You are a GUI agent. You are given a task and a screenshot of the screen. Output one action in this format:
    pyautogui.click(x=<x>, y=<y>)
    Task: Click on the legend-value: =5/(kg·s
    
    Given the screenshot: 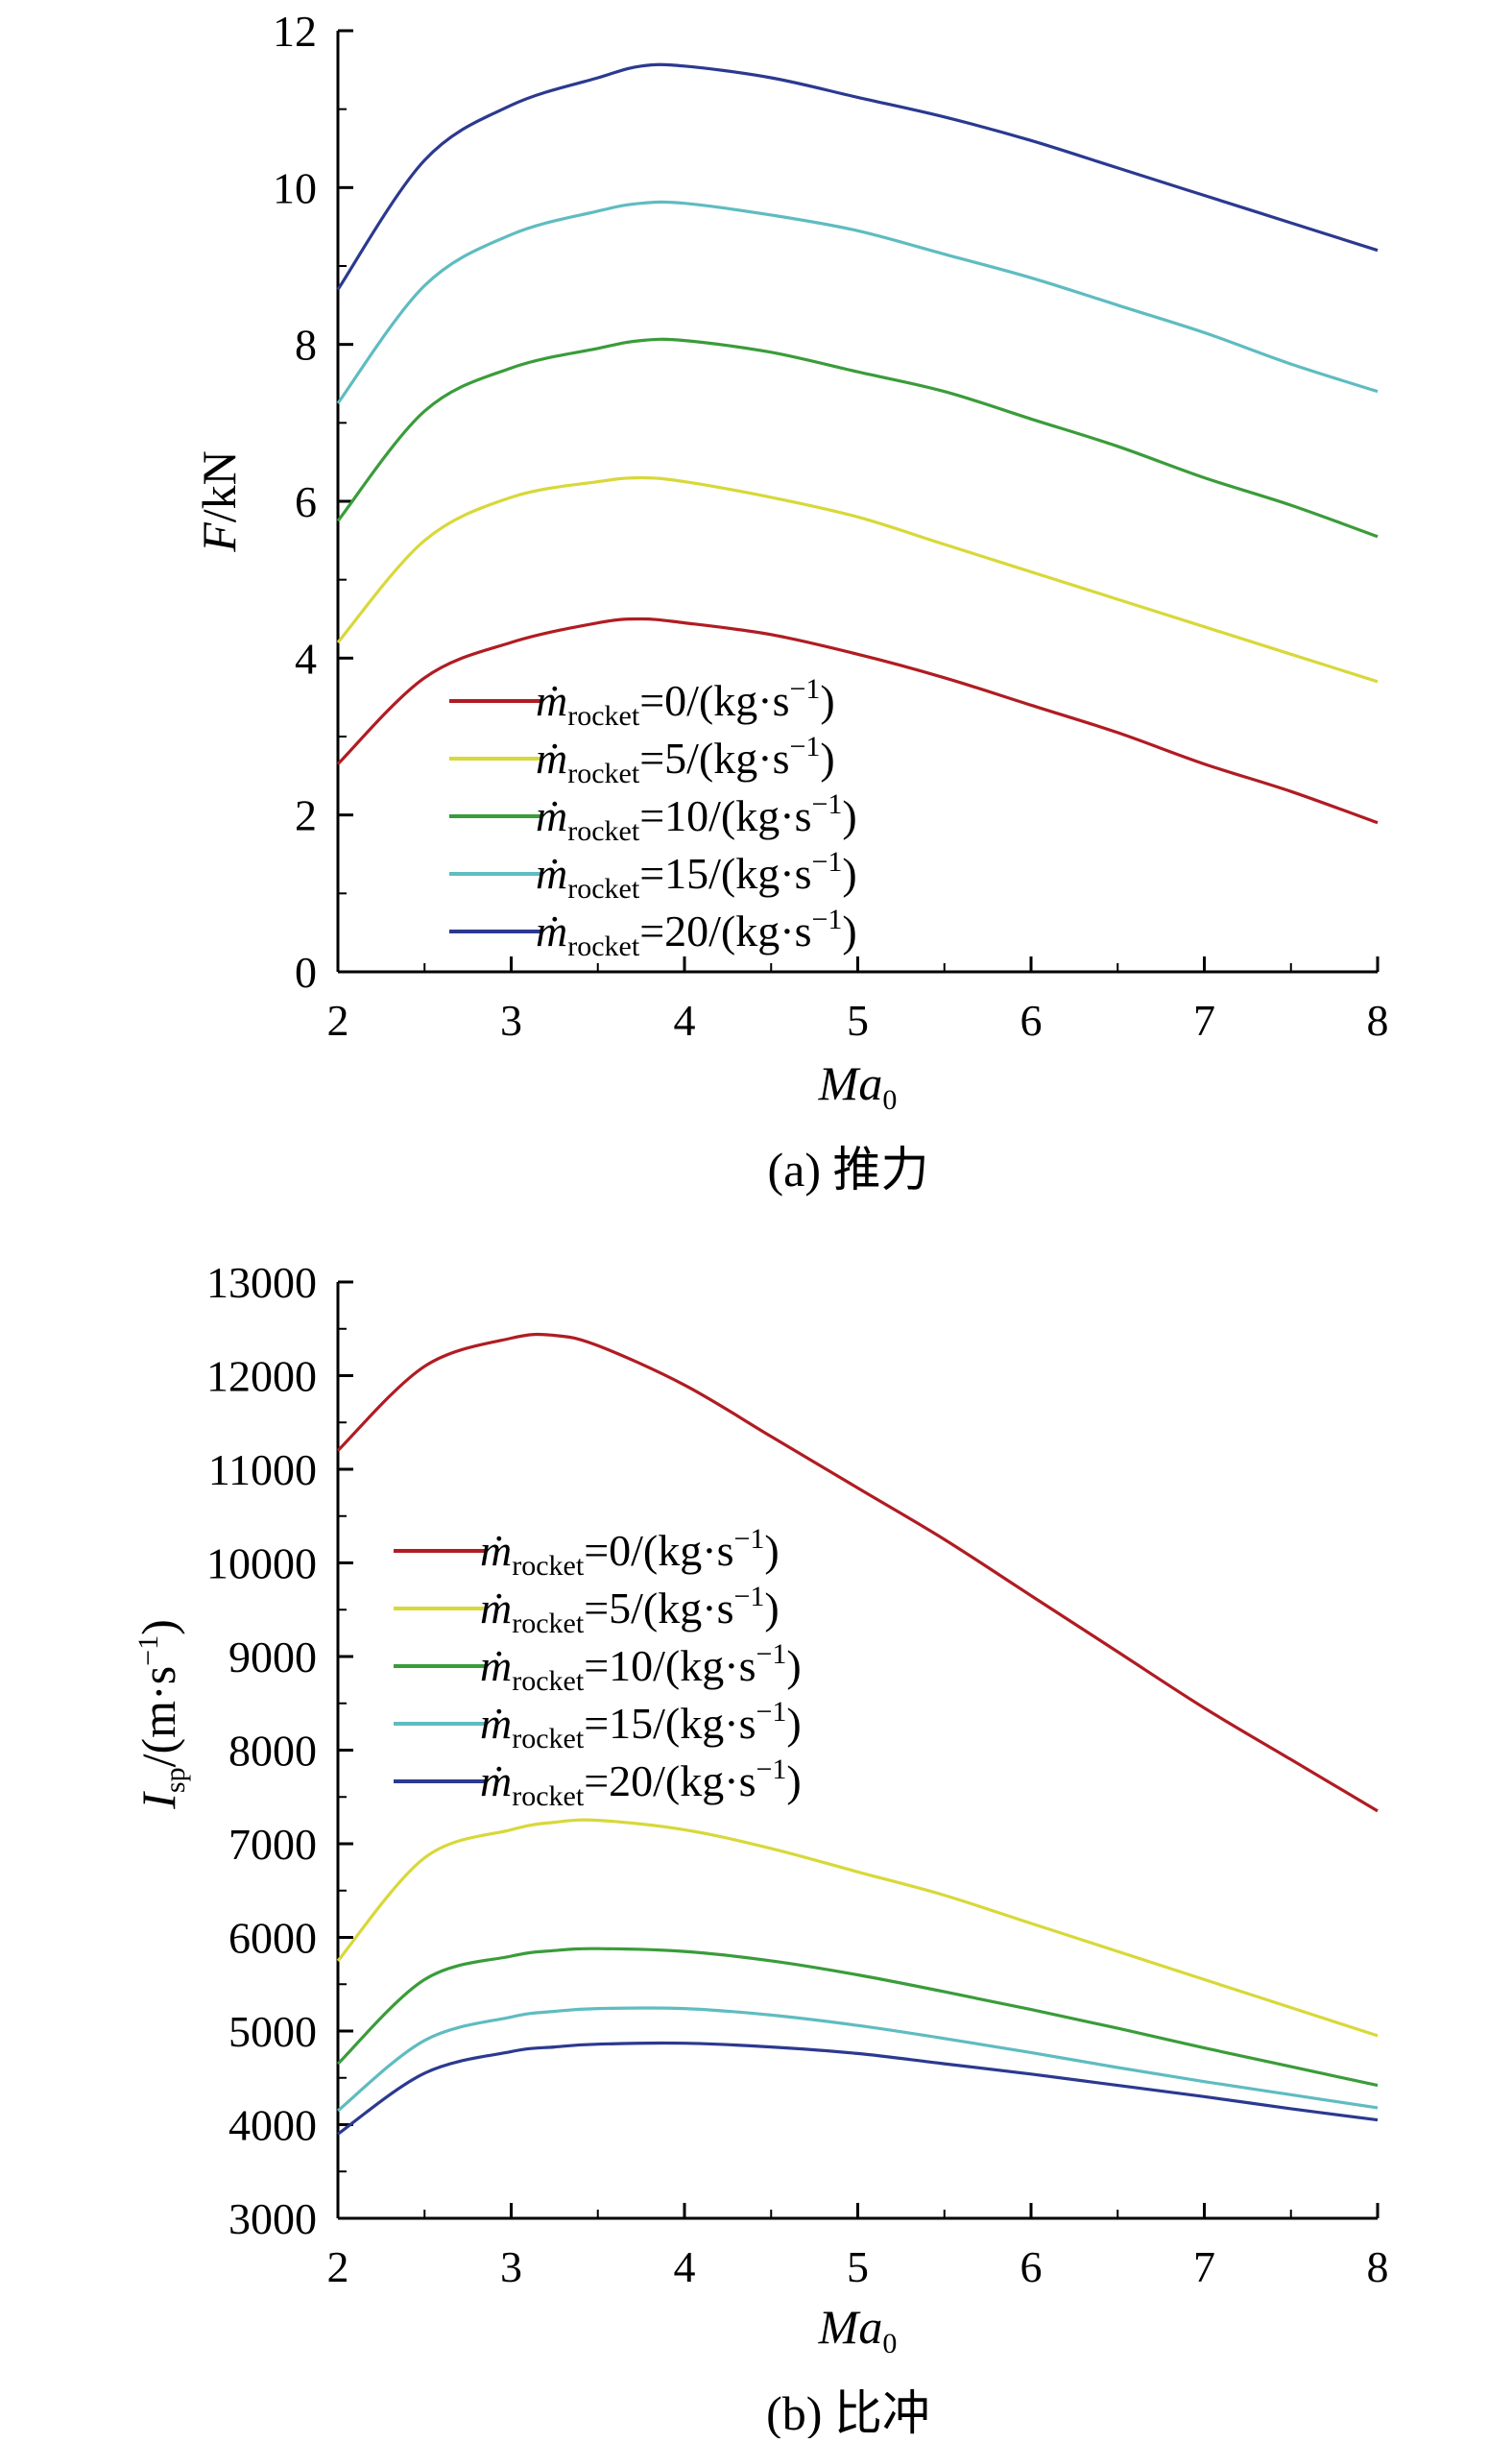 What is the action you would take?
    pyautogui.click(x=714, y=758)
    